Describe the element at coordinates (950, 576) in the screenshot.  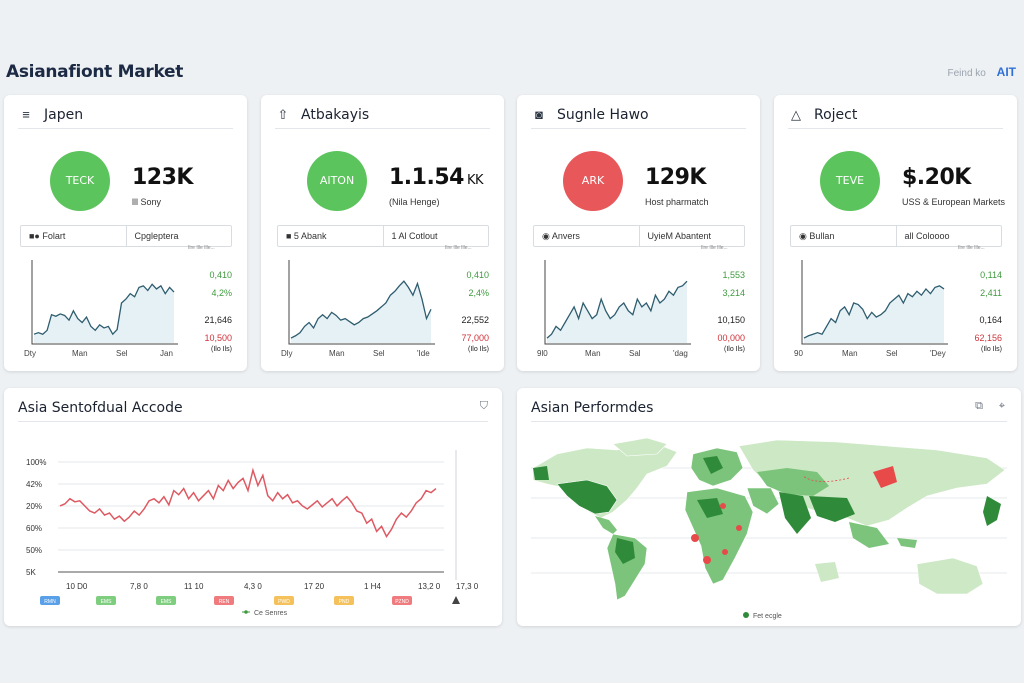
I see `australia` at that location.